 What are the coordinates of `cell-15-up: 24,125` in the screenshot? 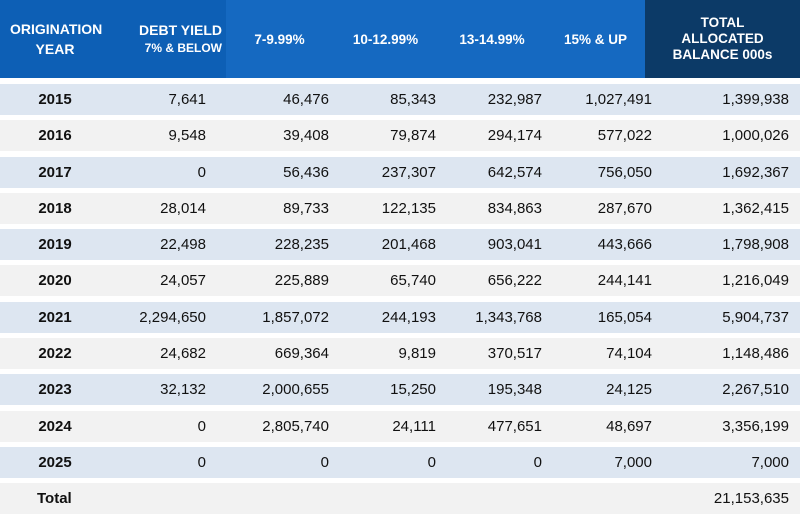 It's located at (629, 390).